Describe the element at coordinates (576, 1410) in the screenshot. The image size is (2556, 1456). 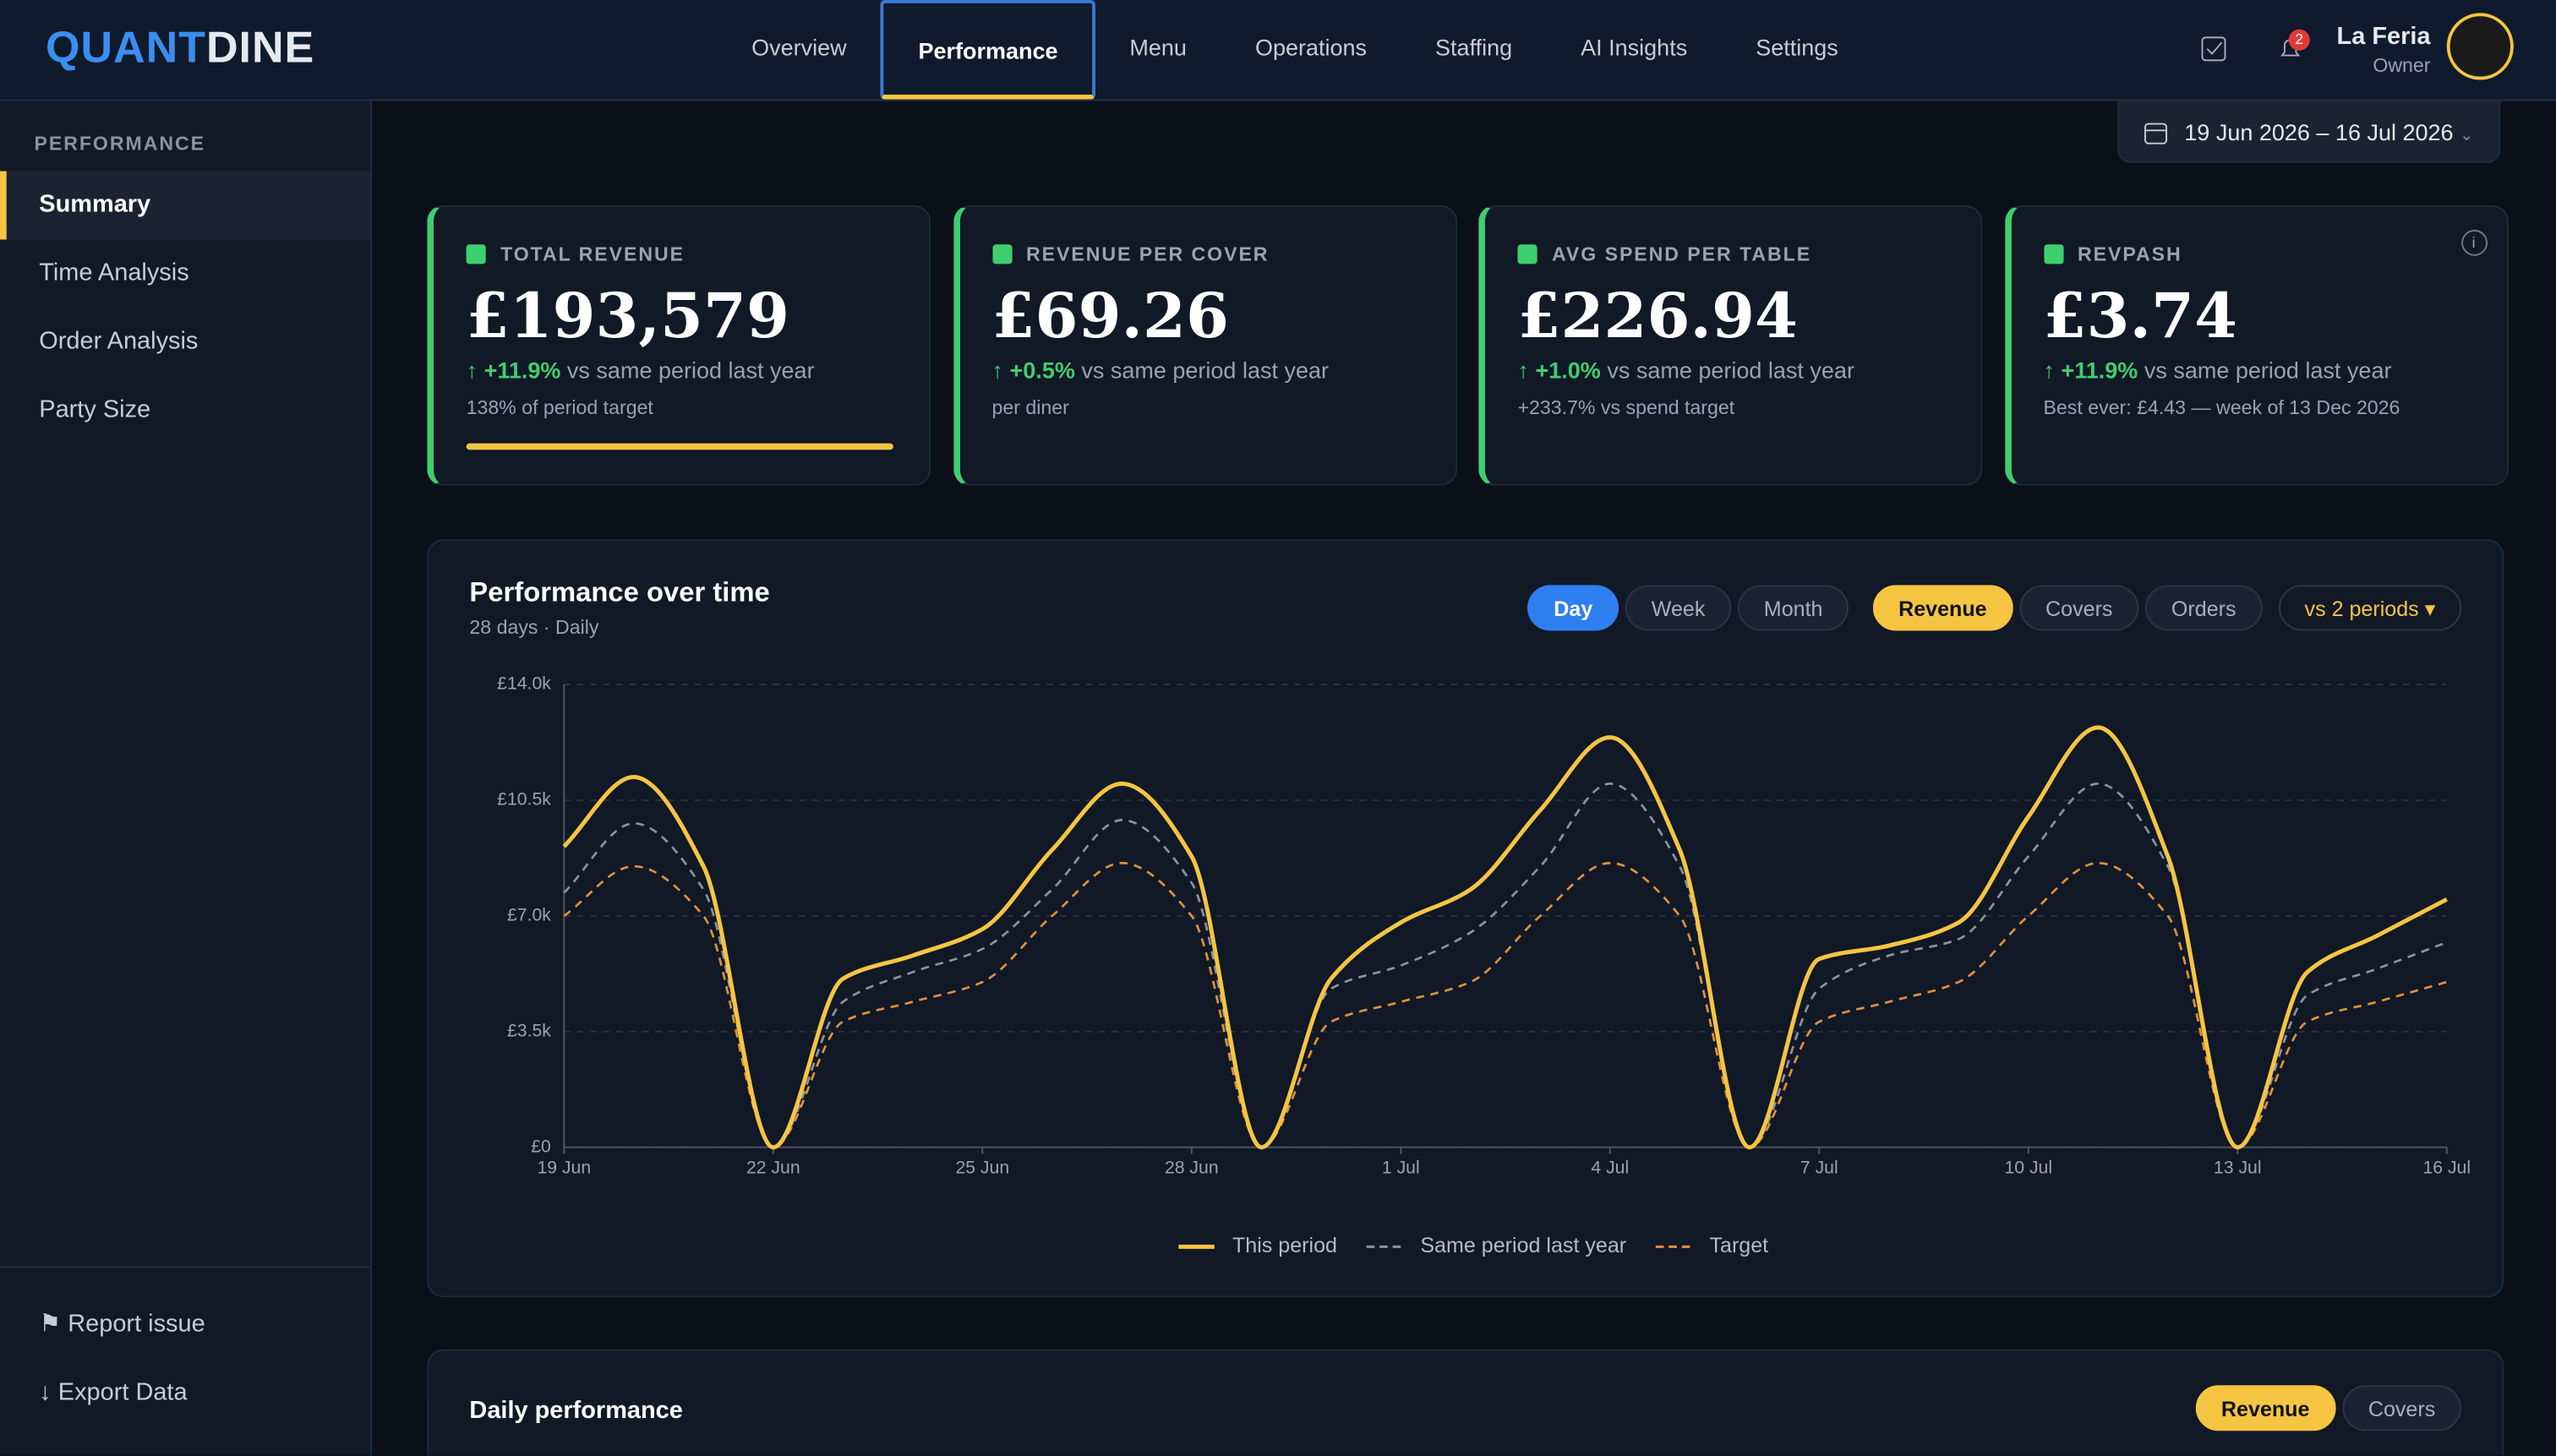
I see `daily-title: Daily performance` at that location.